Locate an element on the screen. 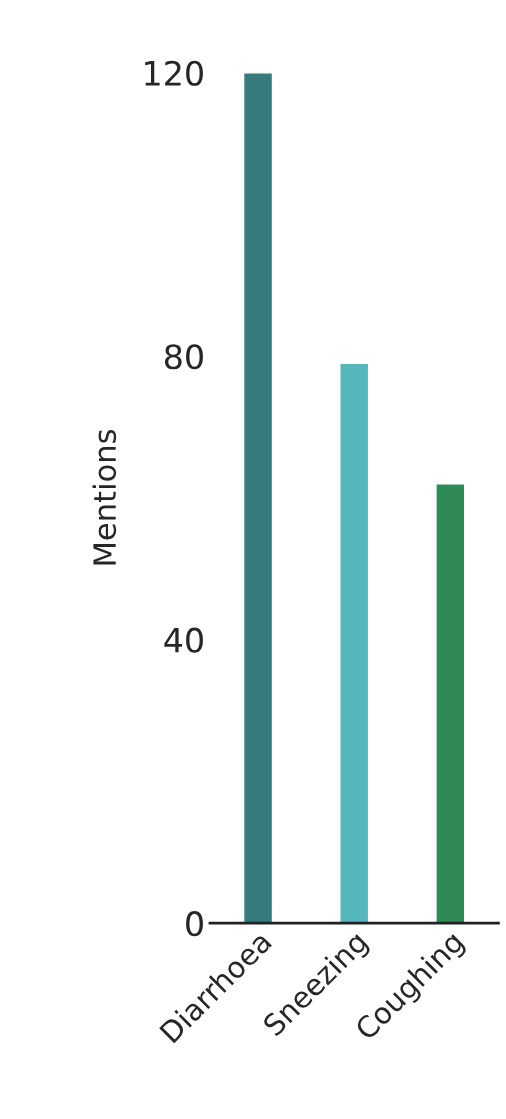 The image size is (506, 1119). y-axis-title: Mentions is located at coordinates (104, 497).